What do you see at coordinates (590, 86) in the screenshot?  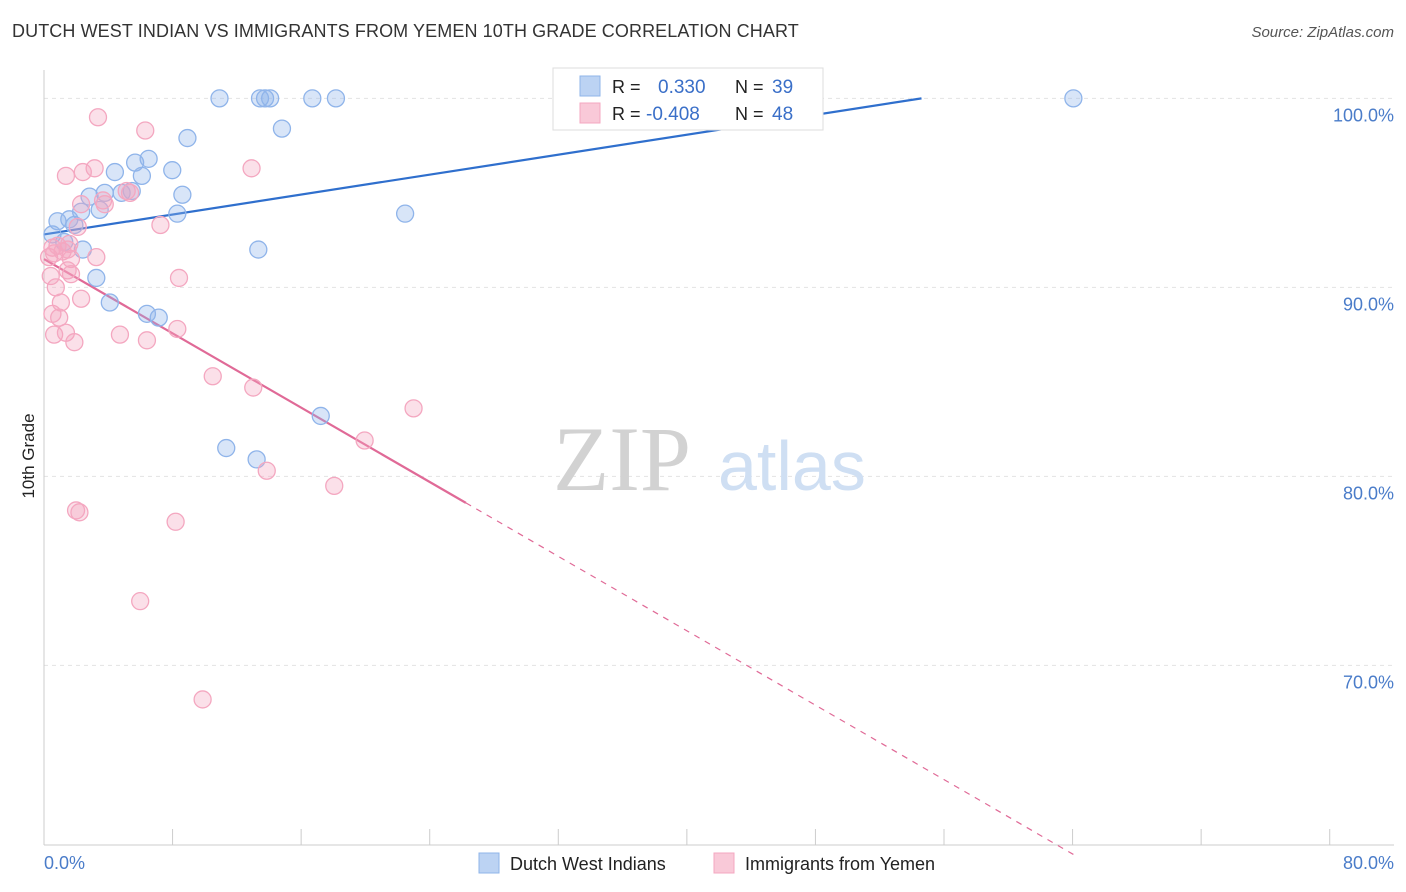 I see `stats-swatch-blue` at bounding box center [590, 86].